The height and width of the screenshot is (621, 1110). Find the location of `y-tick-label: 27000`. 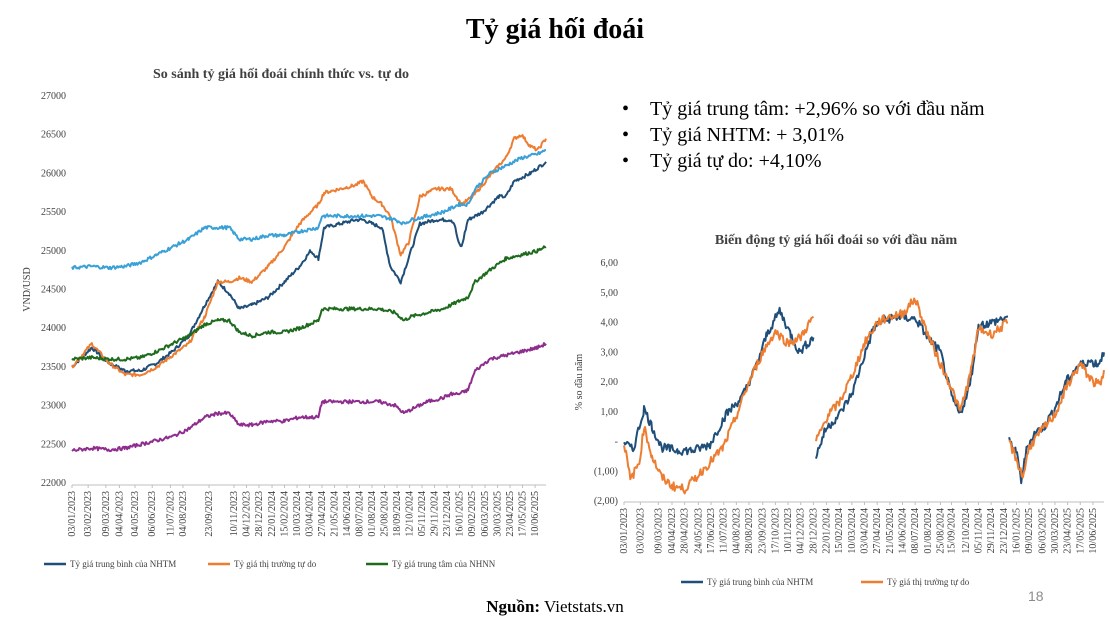

y-tick-label: 27000 is located at coordinates (53, 96).